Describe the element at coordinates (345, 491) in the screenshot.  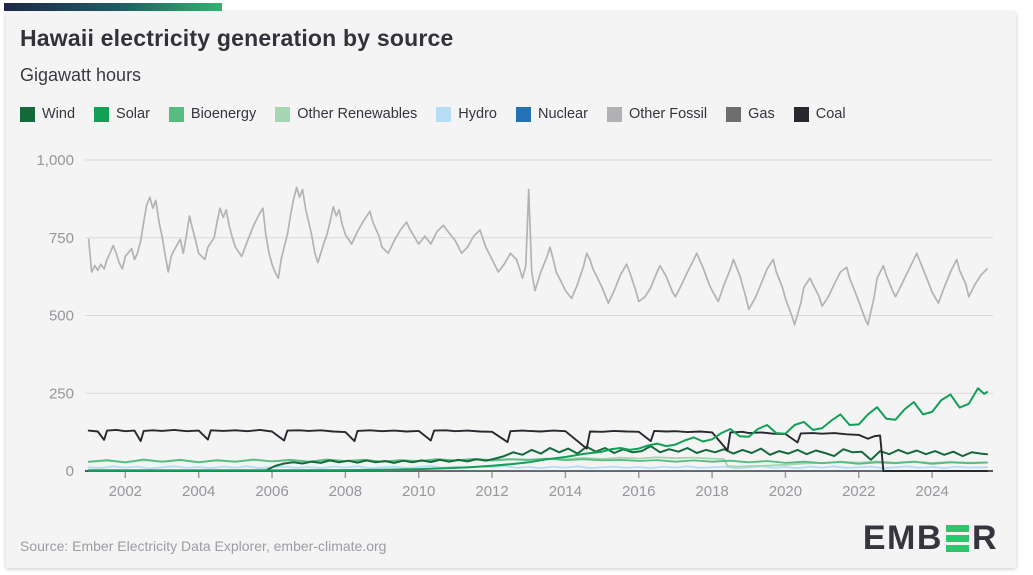
I see `x-tick-label: 2008` at that location.